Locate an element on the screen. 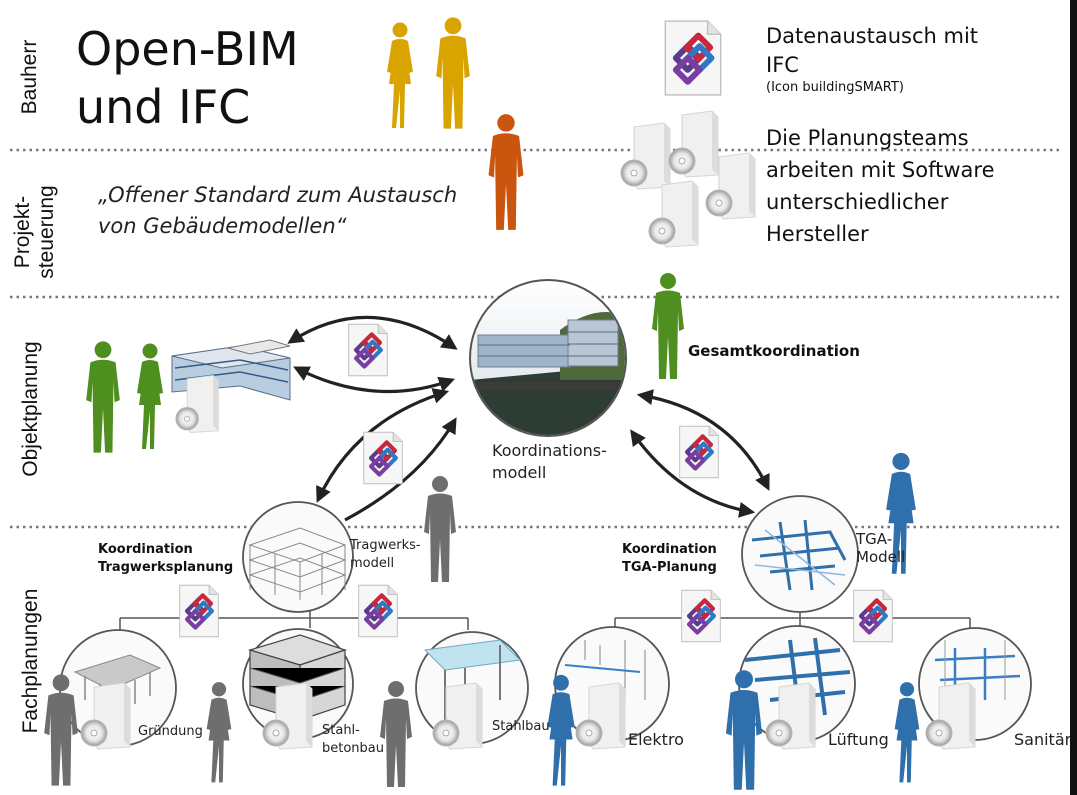 The image size is (1077, 795). label-line: Modell is located at coordinates (881, 557).